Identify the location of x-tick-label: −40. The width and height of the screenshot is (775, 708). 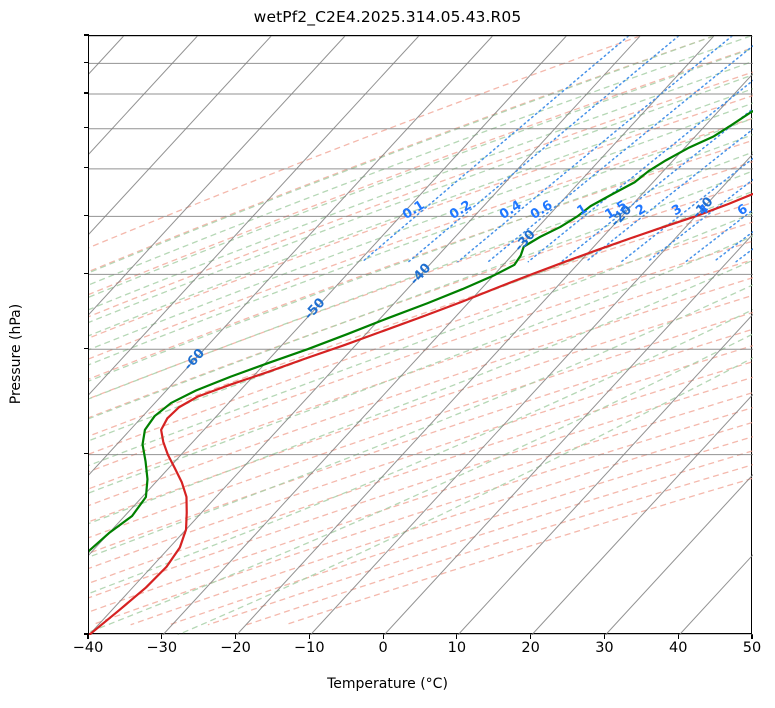
(88, 648).